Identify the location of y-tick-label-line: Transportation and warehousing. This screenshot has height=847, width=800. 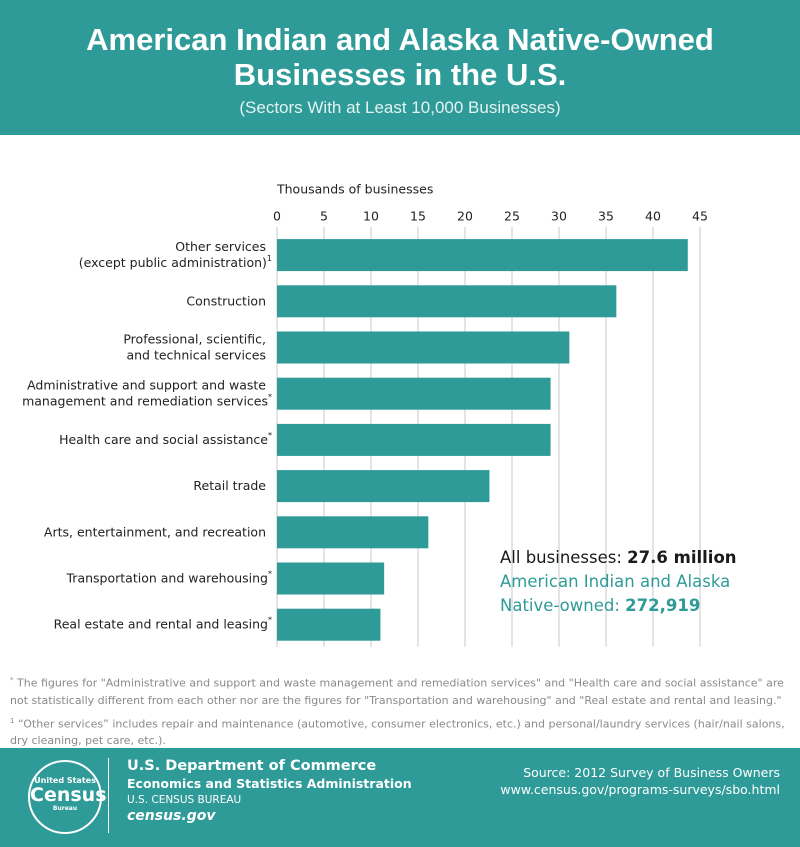
(167, 577).